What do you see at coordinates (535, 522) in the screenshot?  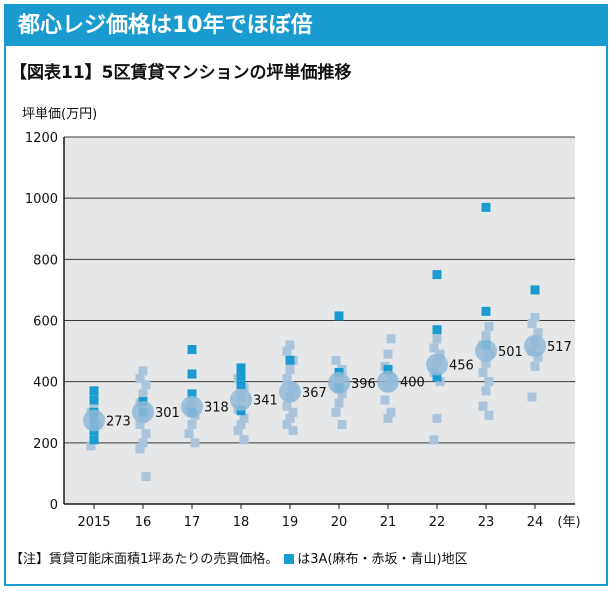 I see `x-tick-label: 24` at bounding box center [535, 522].